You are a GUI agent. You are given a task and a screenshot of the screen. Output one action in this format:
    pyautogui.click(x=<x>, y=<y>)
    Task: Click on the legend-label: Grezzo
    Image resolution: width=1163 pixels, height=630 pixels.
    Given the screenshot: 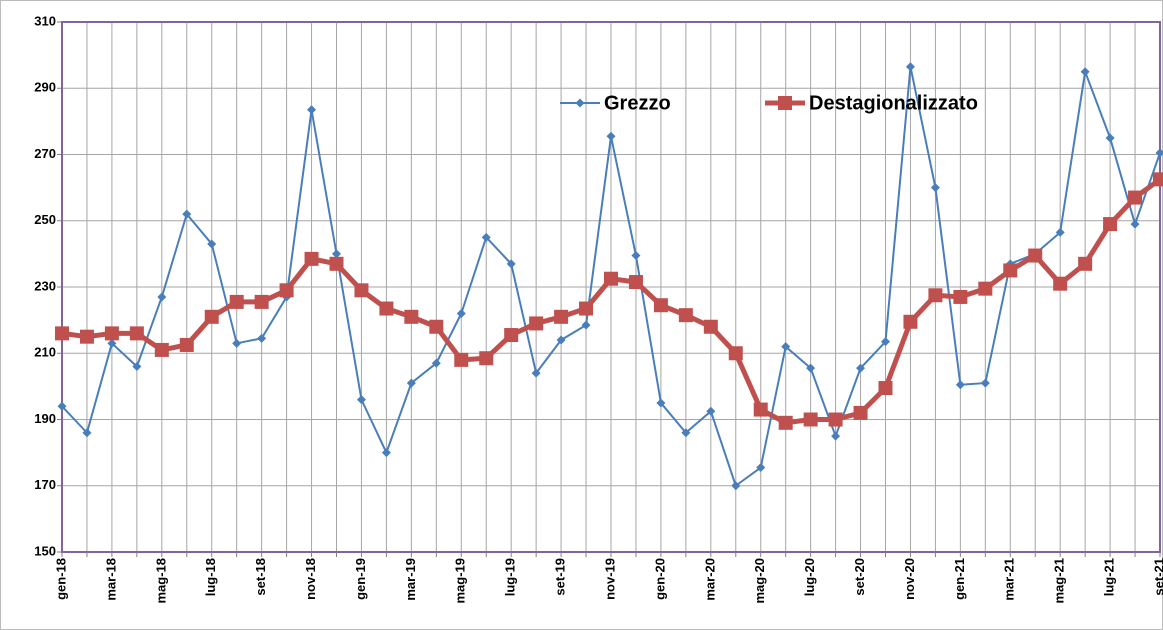 What is the action you would take?
    pyautogui.click(x=637, y=103)
    